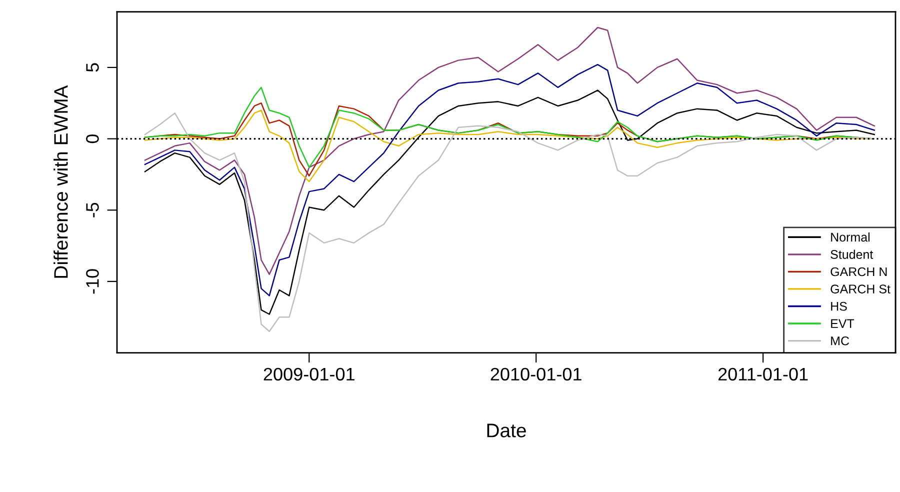  I want to click on line-series, so click(509, 146).